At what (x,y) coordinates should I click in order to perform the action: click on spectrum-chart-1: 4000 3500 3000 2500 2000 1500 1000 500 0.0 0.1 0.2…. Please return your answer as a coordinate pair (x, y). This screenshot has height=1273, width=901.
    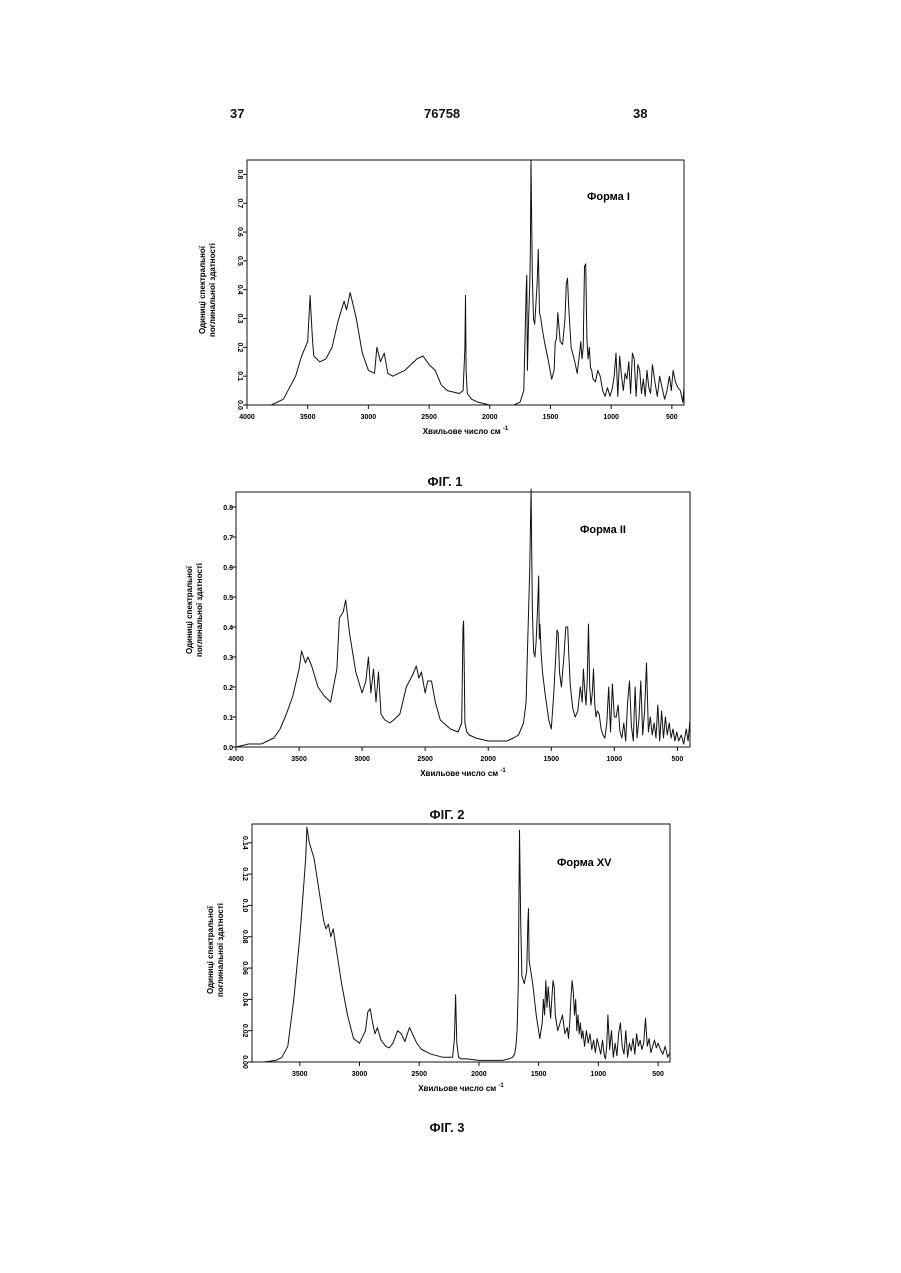
    Looking at the image, I should click on (441, 298).